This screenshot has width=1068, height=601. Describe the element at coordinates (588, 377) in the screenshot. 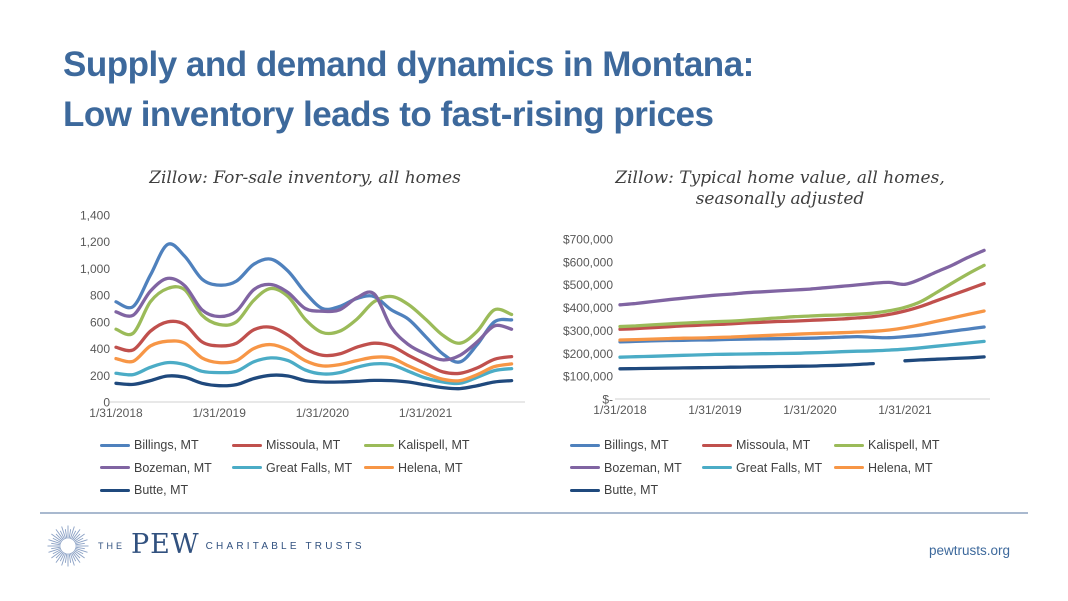

I see `y-axis-tick-label: $100,000` at that location.